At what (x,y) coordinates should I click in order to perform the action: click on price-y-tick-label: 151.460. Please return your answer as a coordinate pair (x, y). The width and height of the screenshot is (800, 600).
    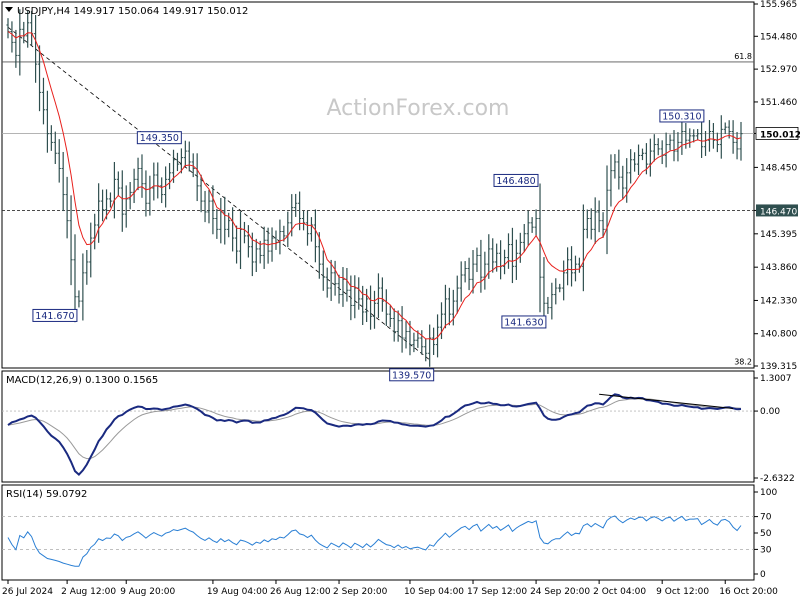
    Looking at the image, I should click on (778, 103).